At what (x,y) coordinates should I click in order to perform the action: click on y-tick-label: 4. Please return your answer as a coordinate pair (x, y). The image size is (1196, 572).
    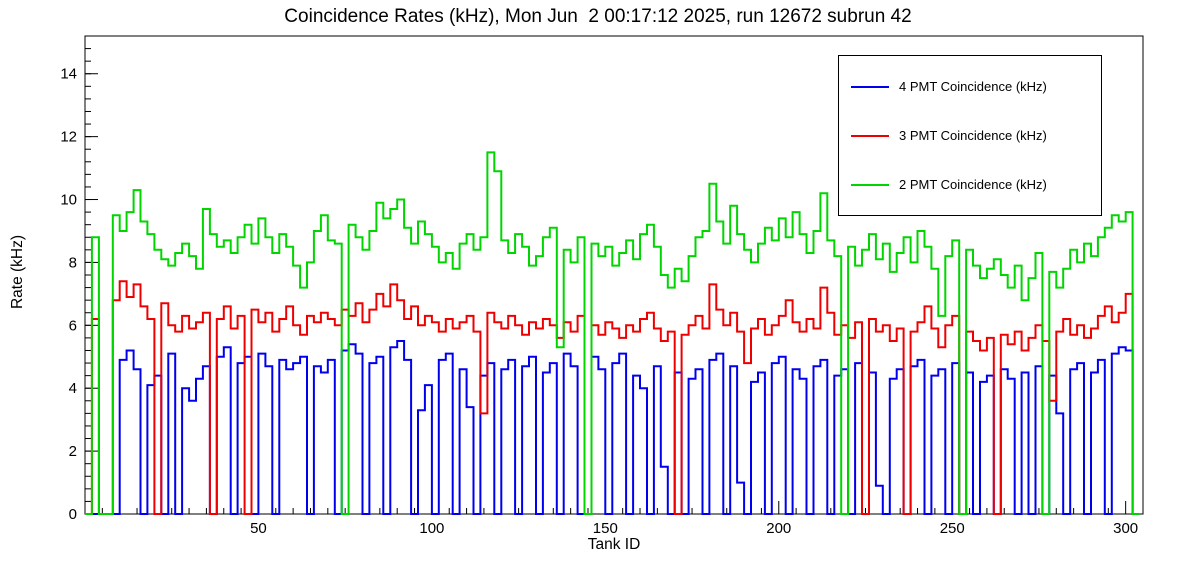
    Looking at the image, I should click on (73, 388).